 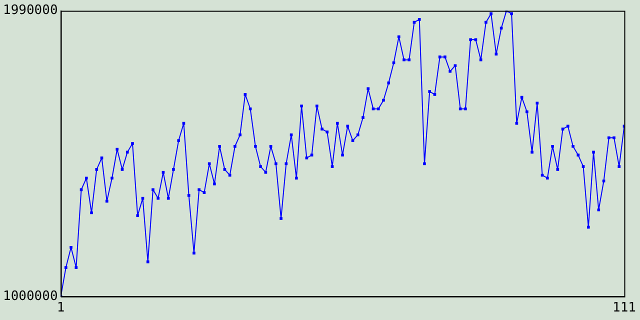 I want to click on x-tick-label: 111, so click(x=624, y=308).